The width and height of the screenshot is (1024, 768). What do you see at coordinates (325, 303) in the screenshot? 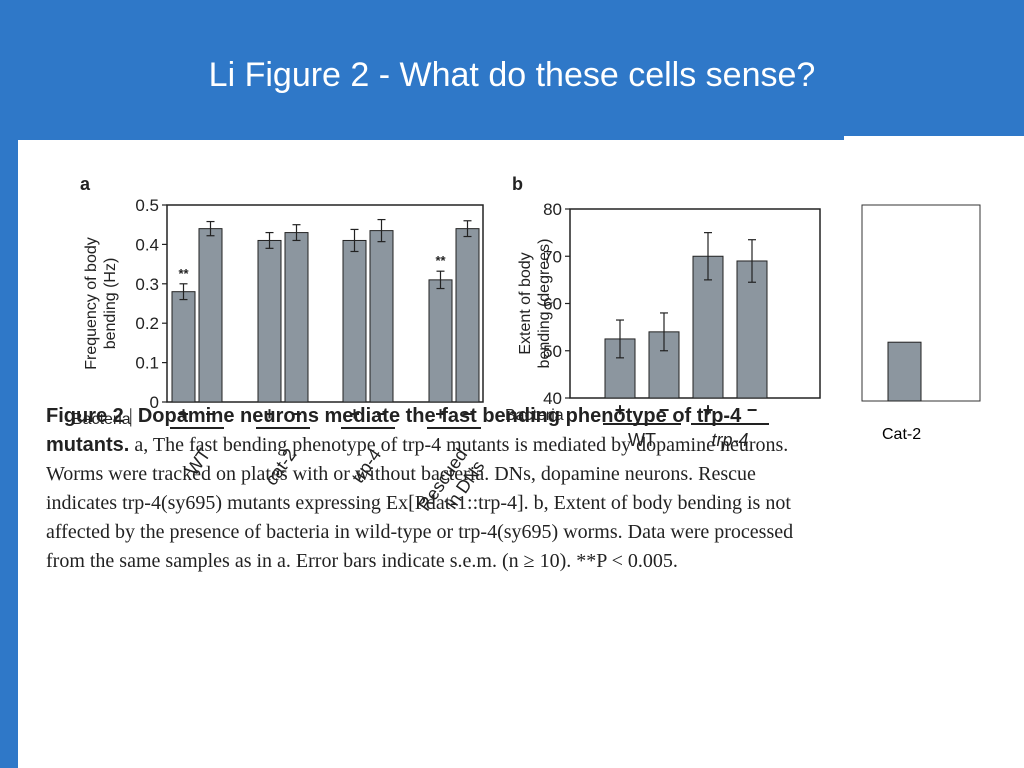
I see `plot-frame` at bounding box center [325, 303].